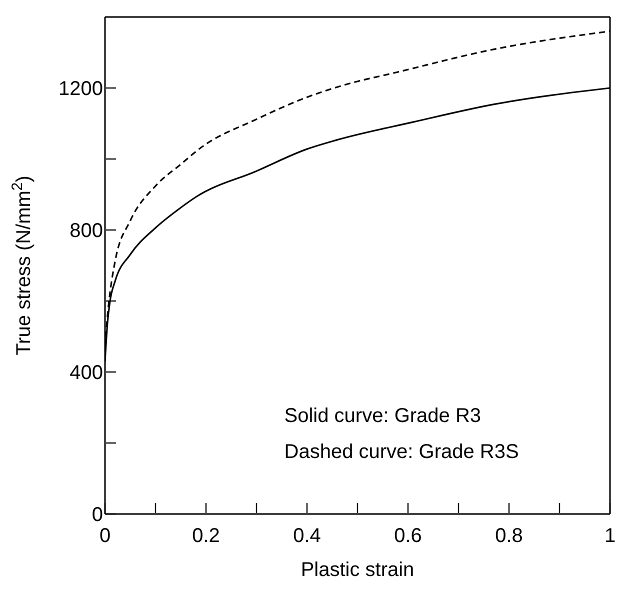  I want to click on y-tick-label: 0, so click(97, 515).